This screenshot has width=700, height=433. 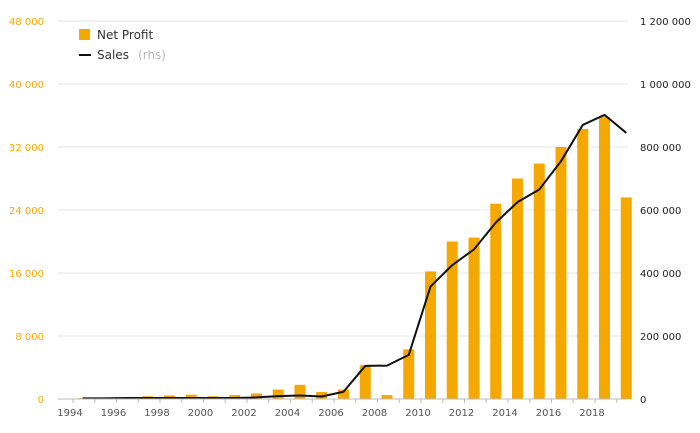 I want to click on legend: Net Profit Sales (rhs), so click(x=122, y=45).